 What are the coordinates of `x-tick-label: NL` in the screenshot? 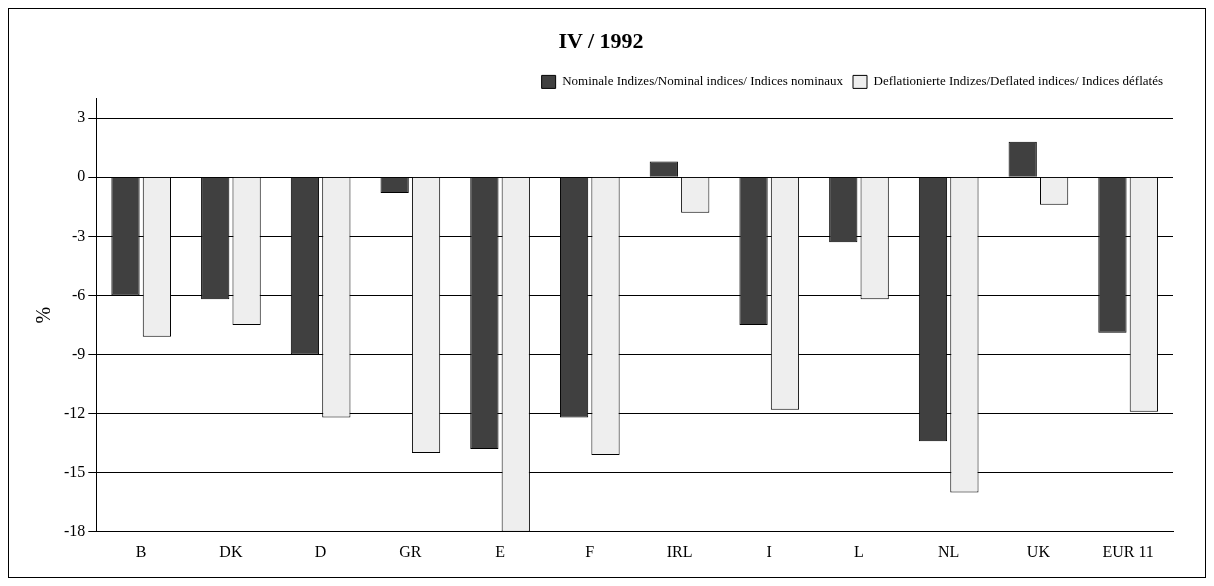 It's located at (949, 551).